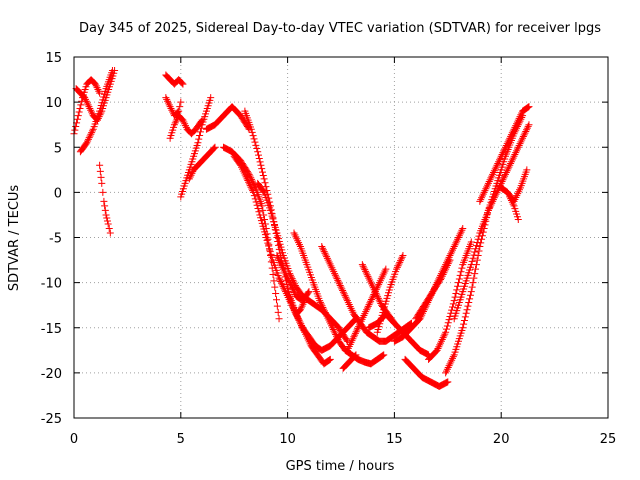  I want to click on y-tick-label: 15, so click(53, 58).